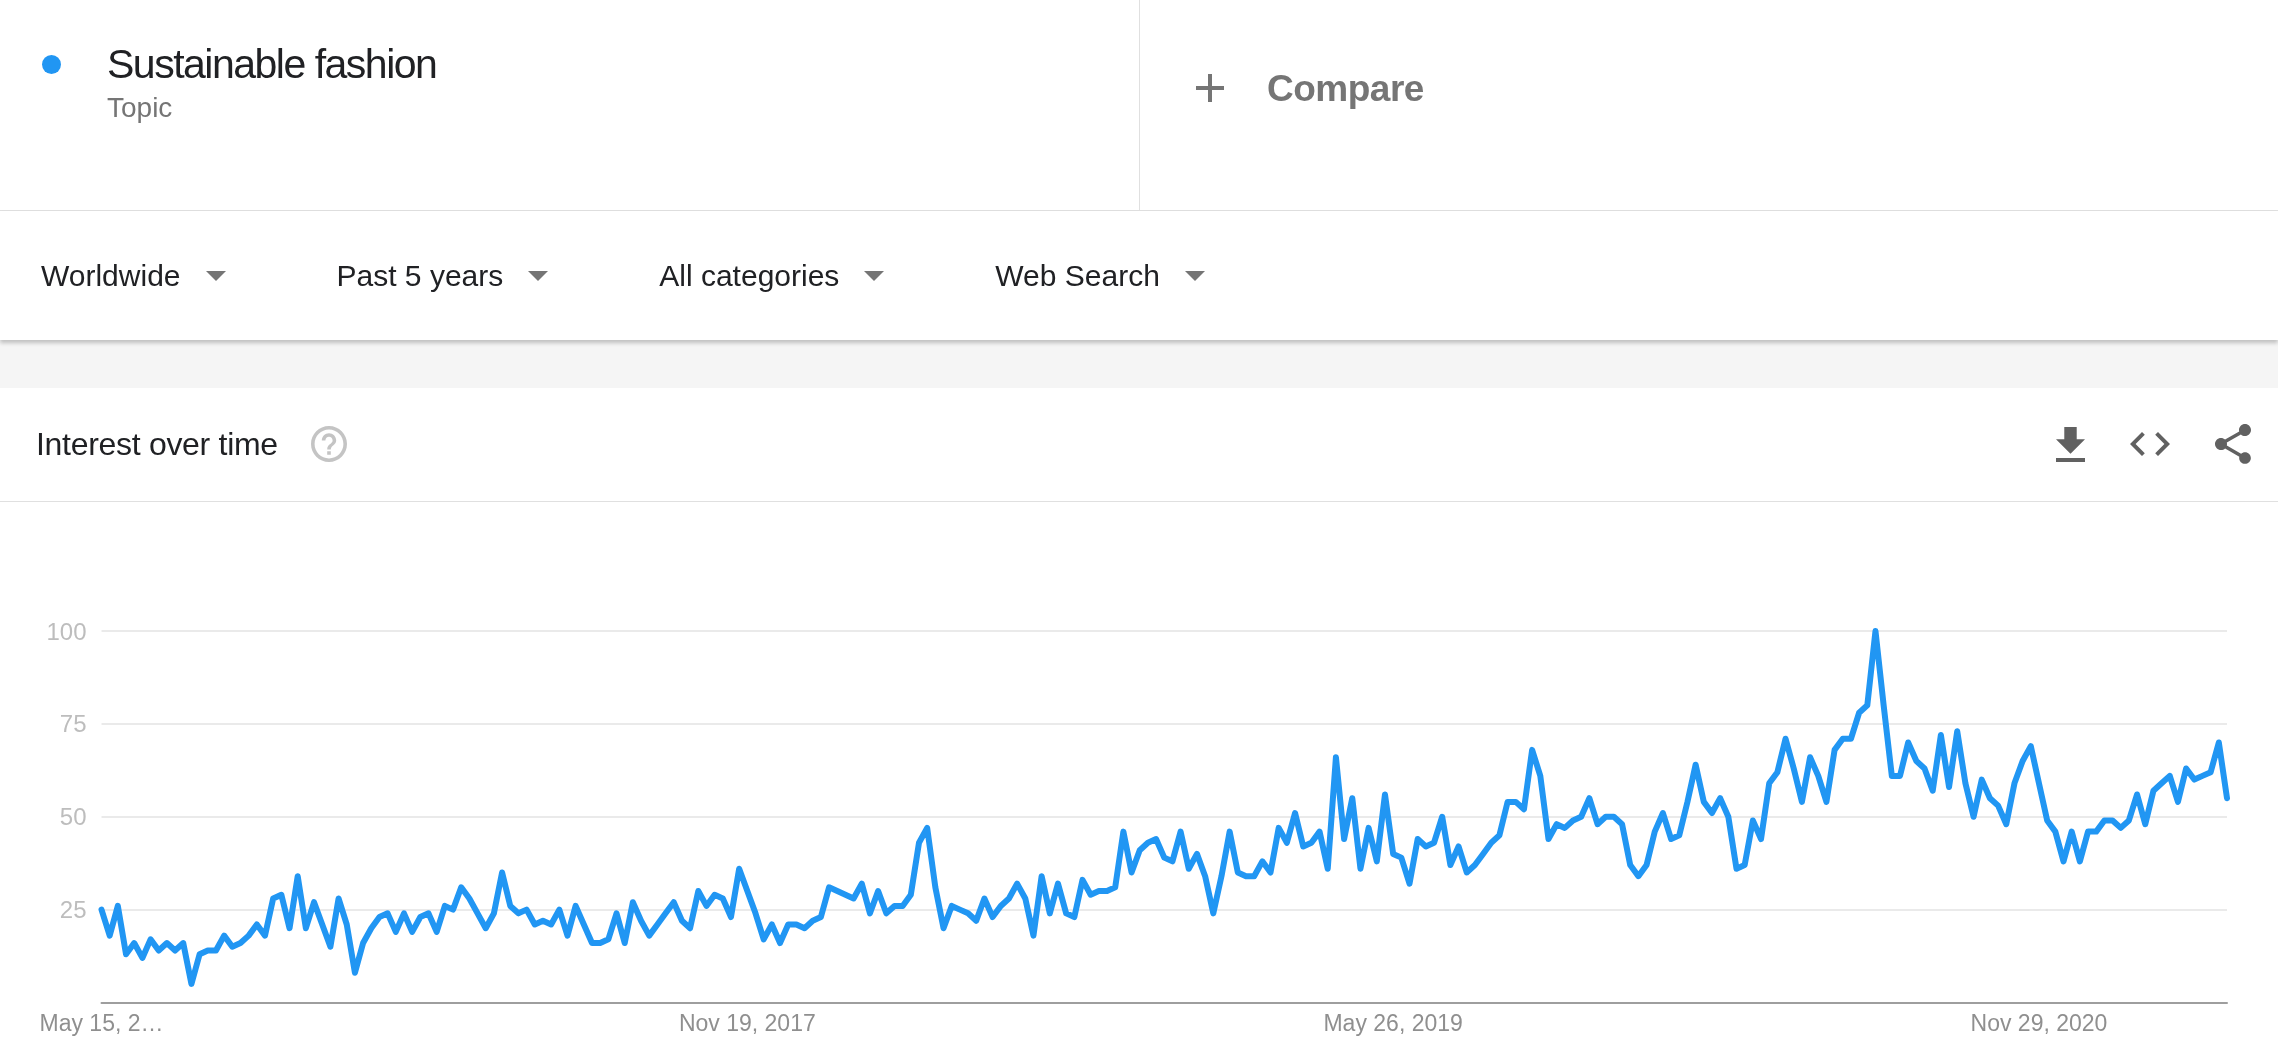  What do you see at coordinates (1345, 88) in the screenshot?
I see `text: Compare` at bounding box center [1345, 88].